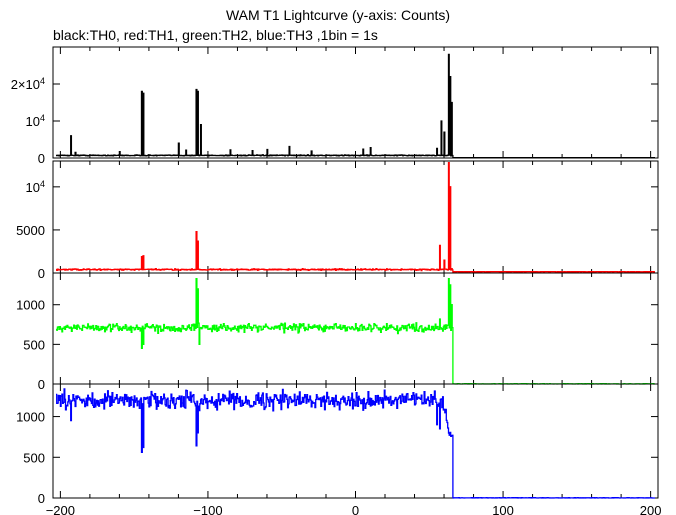 Image resolution: width=676 pixels, height=515 pixels. What do you see at coordinates (207, 509) in the screenshot?
I see `x-tick-label: −100` at bounding box center [207, 509].